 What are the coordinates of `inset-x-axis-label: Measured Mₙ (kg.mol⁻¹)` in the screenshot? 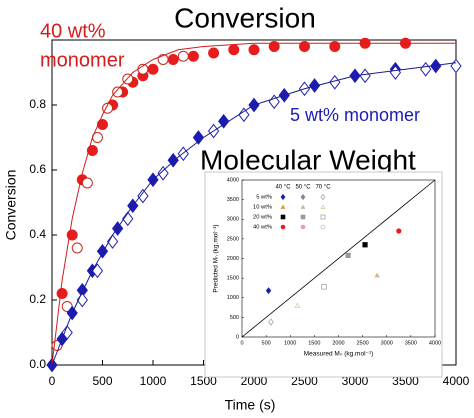 It's located at (339, 354).